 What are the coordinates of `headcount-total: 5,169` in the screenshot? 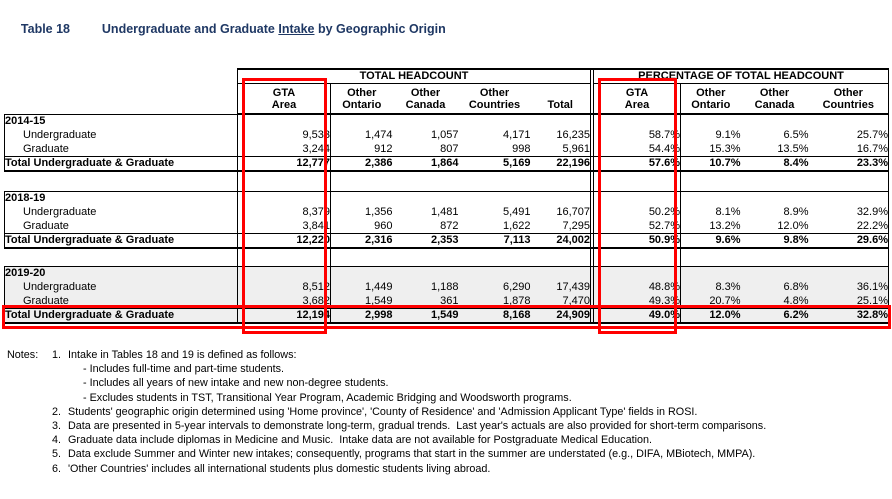 It's located at (494, 163).